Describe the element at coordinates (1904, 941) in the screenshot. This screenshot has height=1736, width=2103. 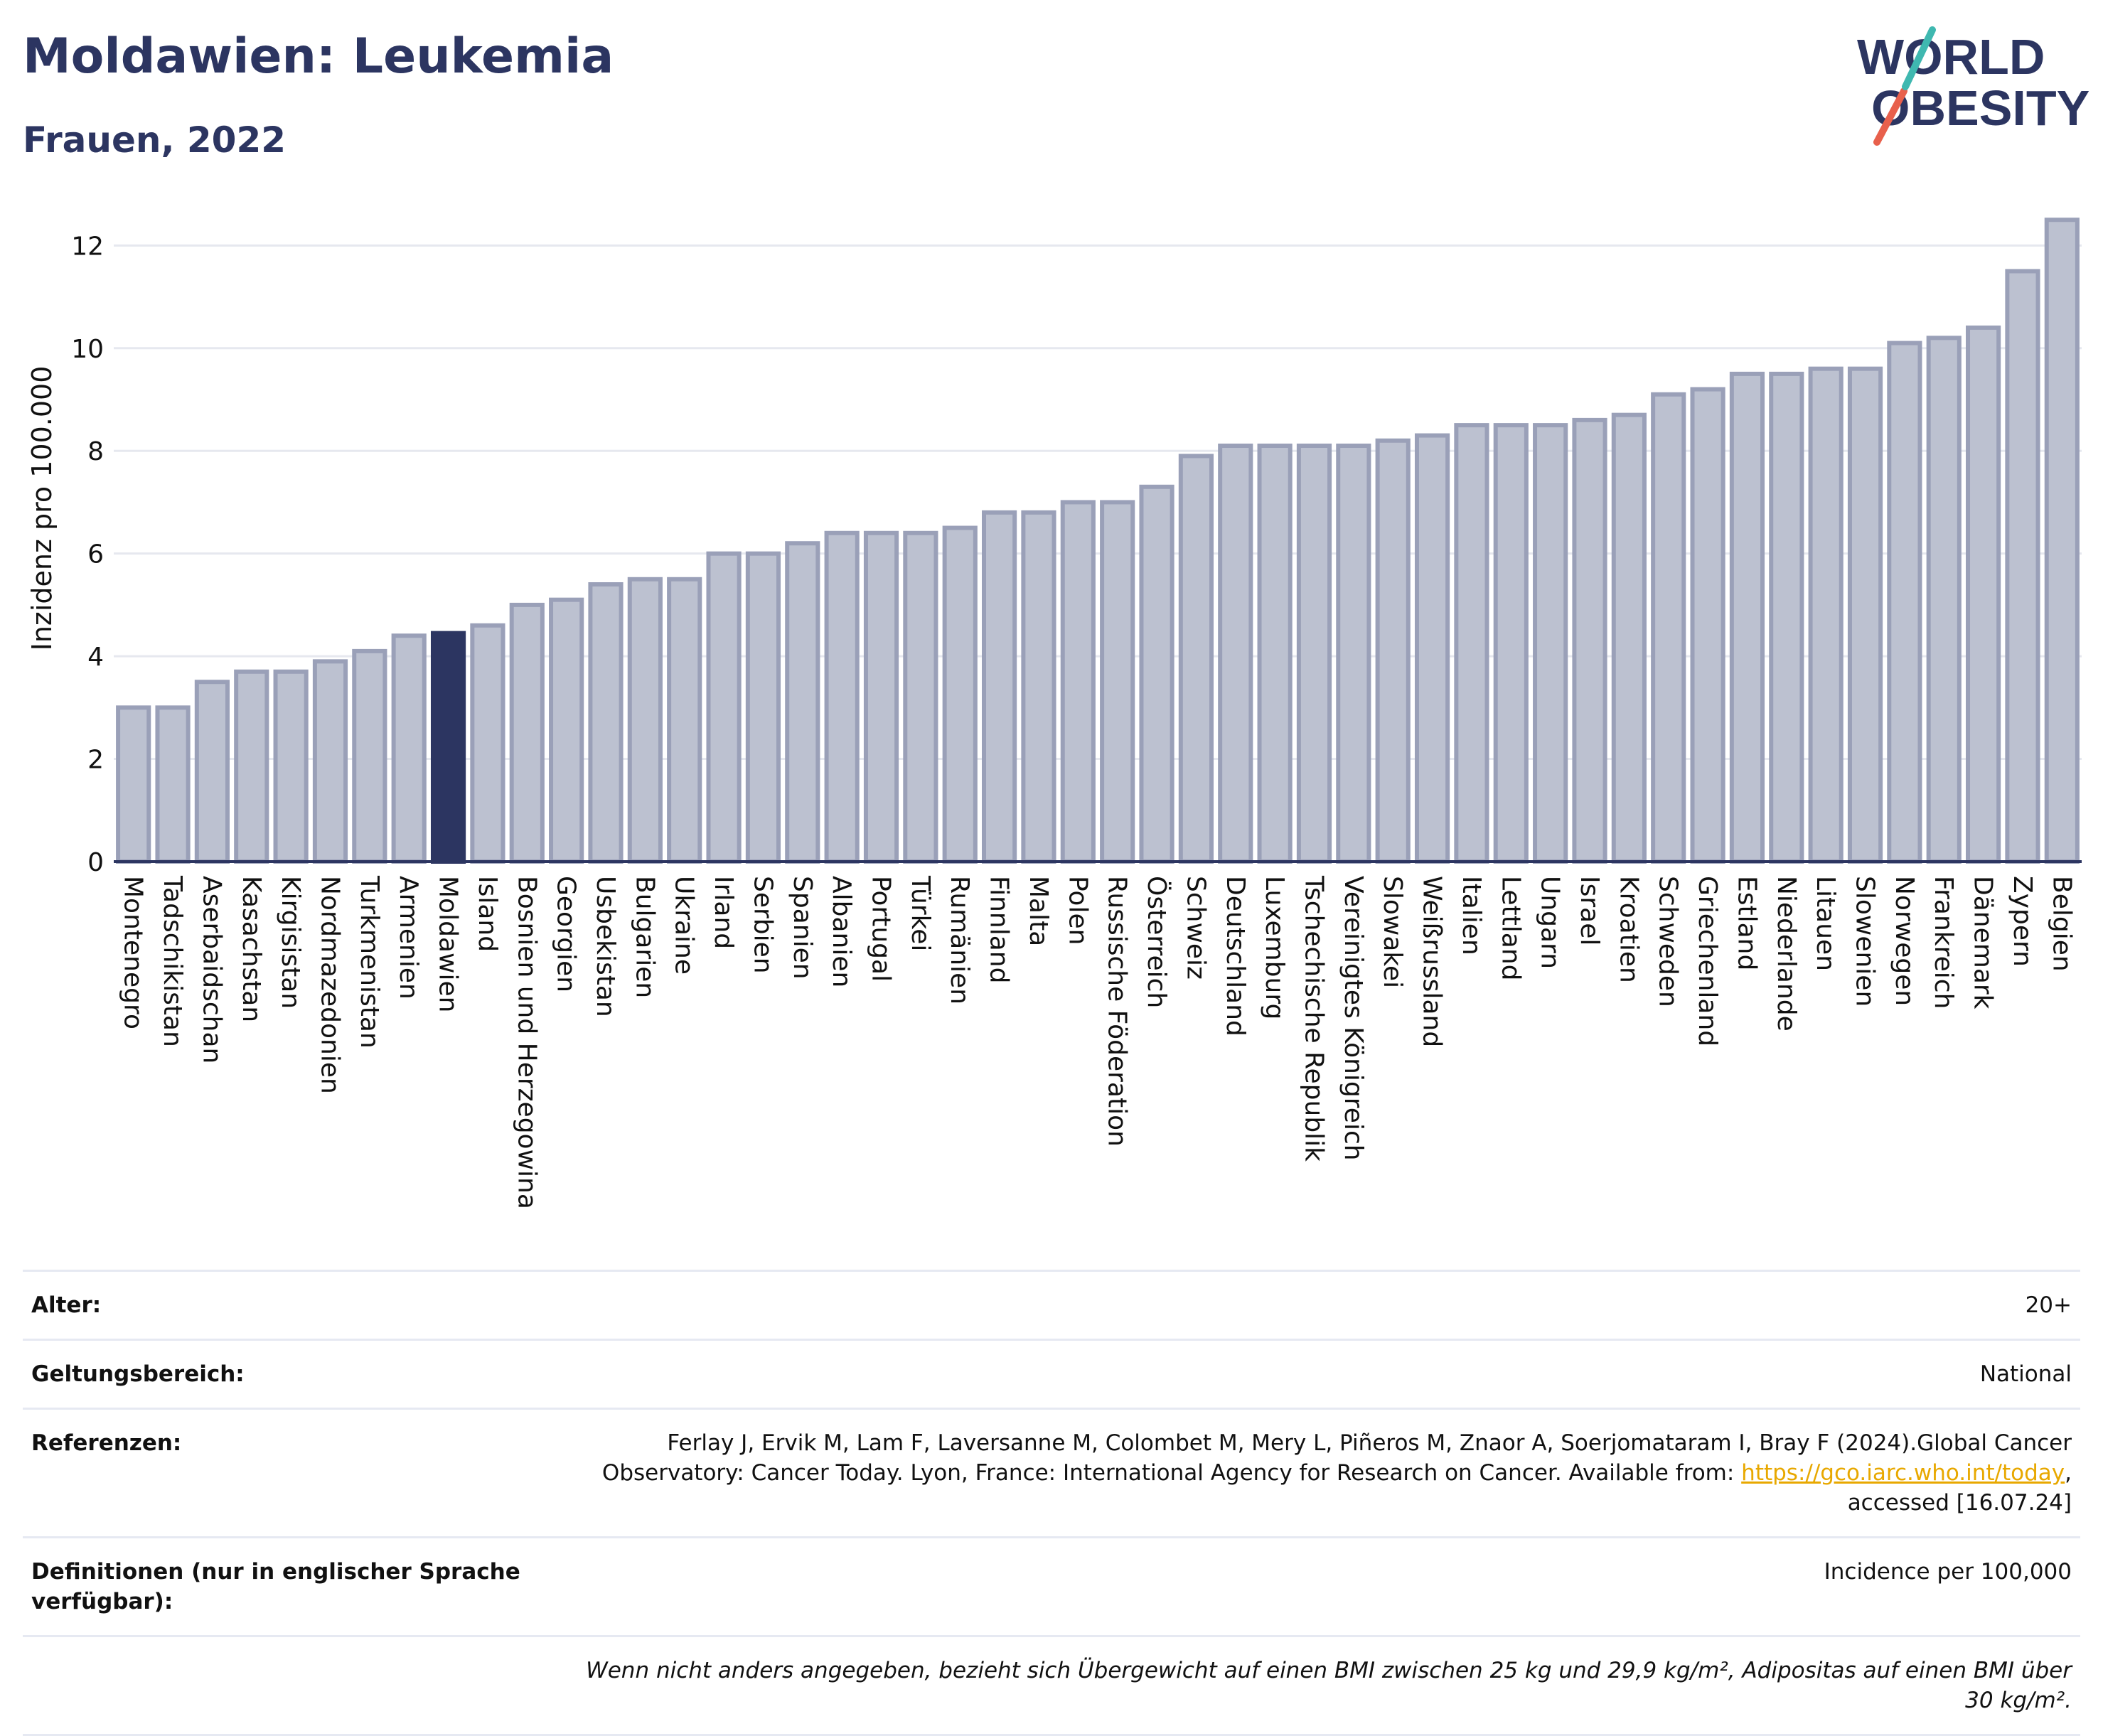
I see `x-tick-label: Norwegen` at that location.